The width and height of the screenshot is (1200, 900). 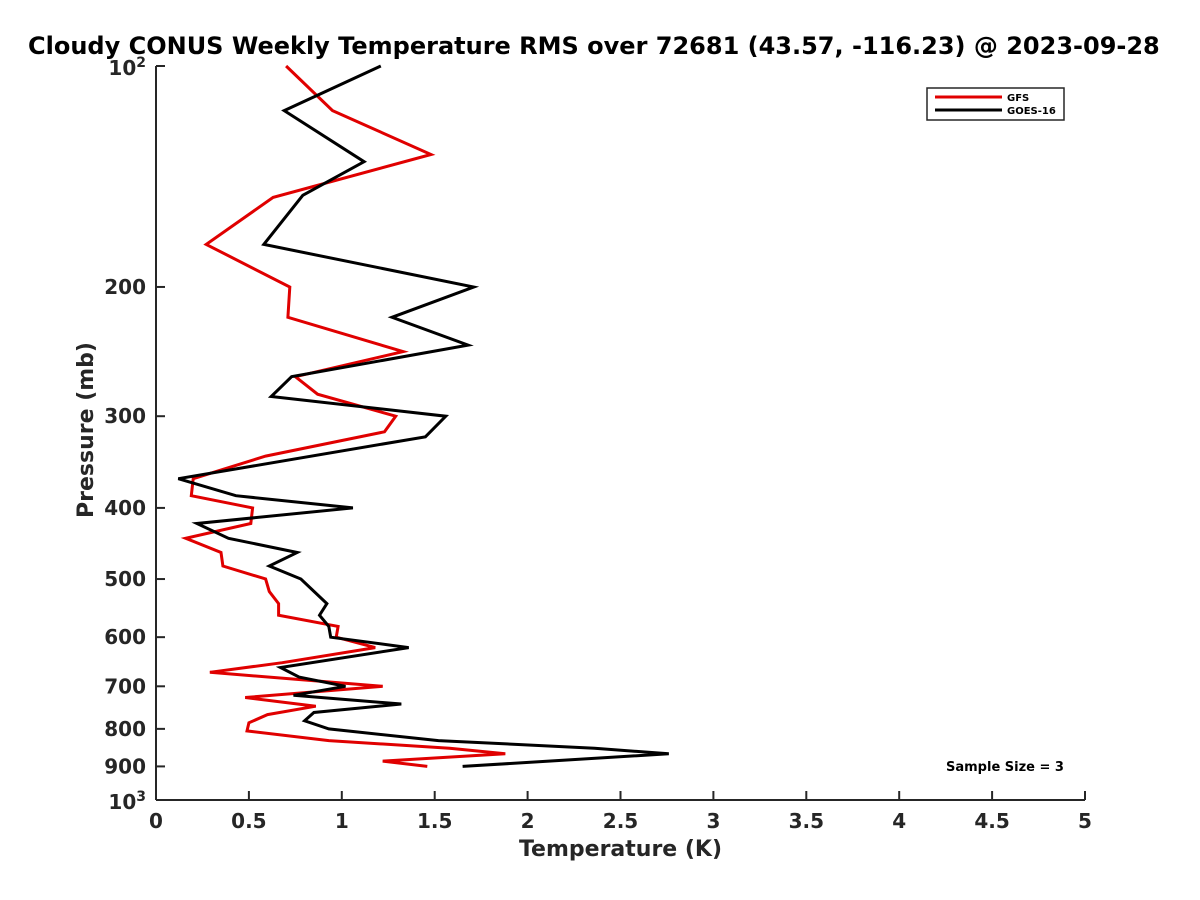 What do you see at coordinates (141, 797) in the screenshot?
I see `y-tick-label-exponent: 3` at bounding box center [141, 797].